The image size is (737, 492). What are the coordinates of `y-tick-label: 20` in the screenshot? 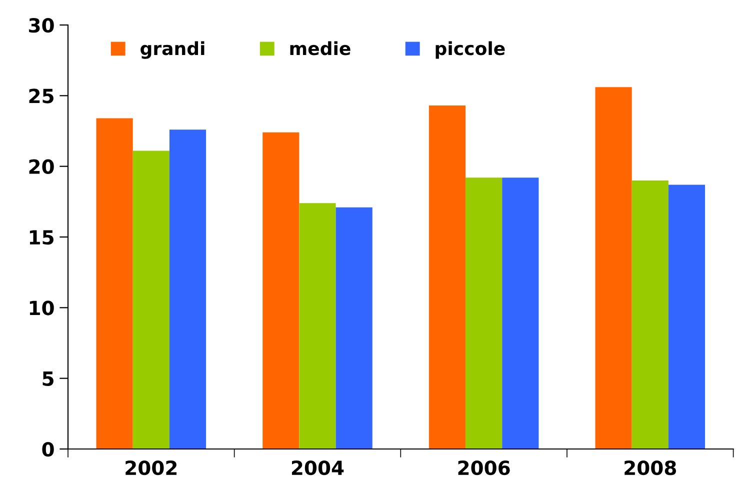 It's located at (41, 166).